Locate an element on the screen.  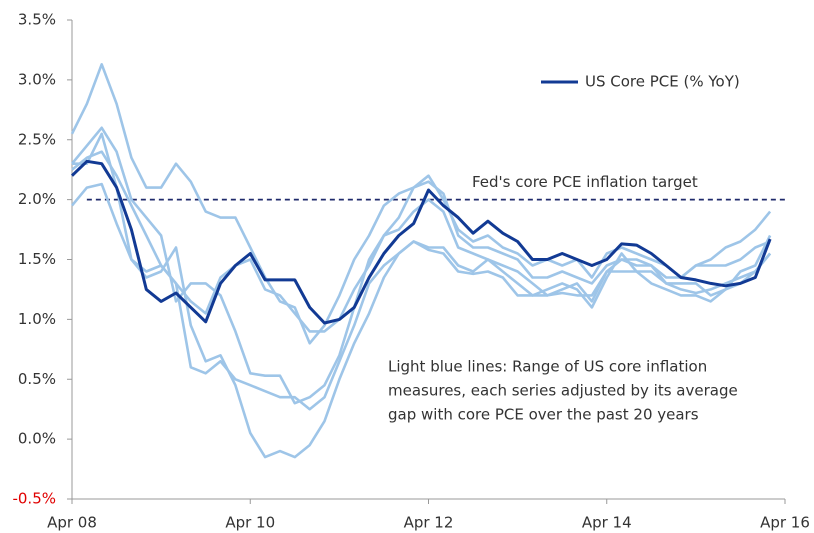
x-tick-label: Apr 16 is located at coordinates (785, 523).